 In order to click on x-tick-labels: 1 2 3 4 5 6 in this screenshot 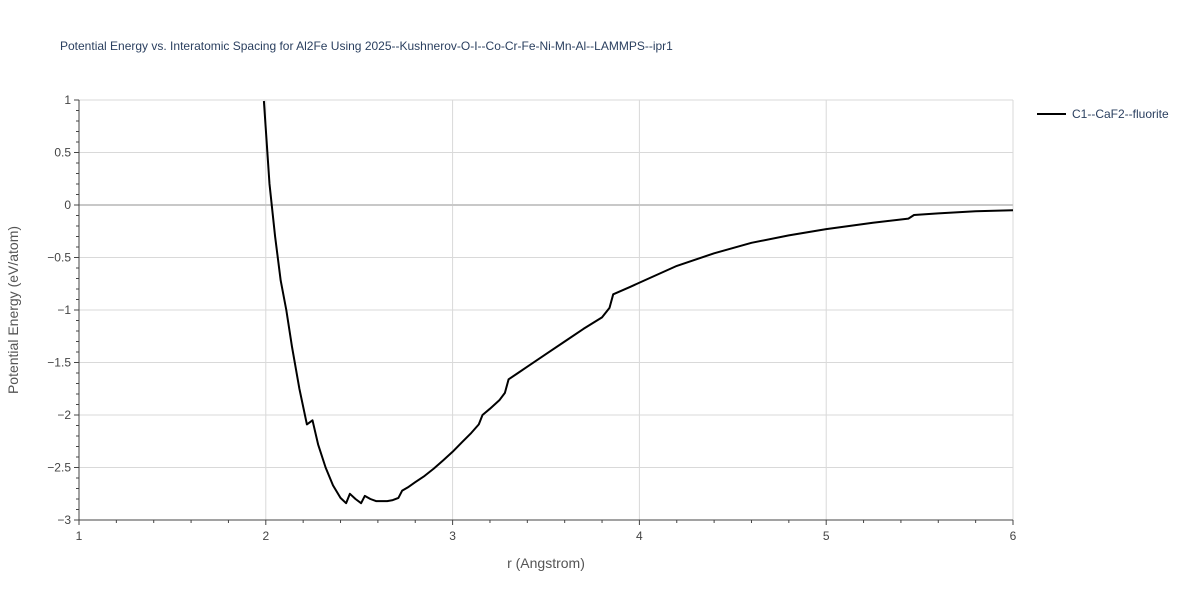, I will do `click(546, 536)`.